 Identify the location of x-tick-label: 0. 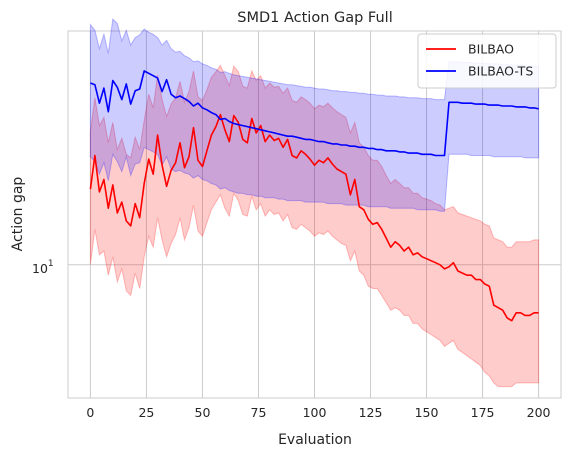
(90, 412).